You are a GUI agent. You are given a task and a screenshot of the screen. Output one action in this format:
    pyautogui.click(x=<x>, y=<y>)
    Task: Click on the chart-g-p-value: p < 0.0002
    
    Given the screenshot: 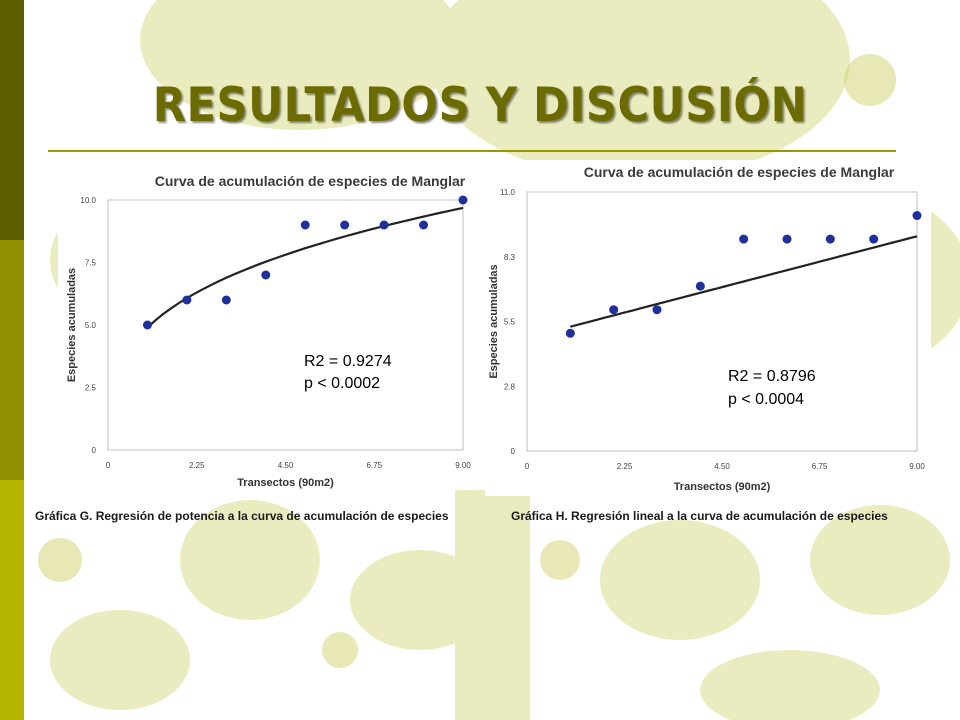 What is the action you would take?
    pyautogui.click(x=342, y=383)
    